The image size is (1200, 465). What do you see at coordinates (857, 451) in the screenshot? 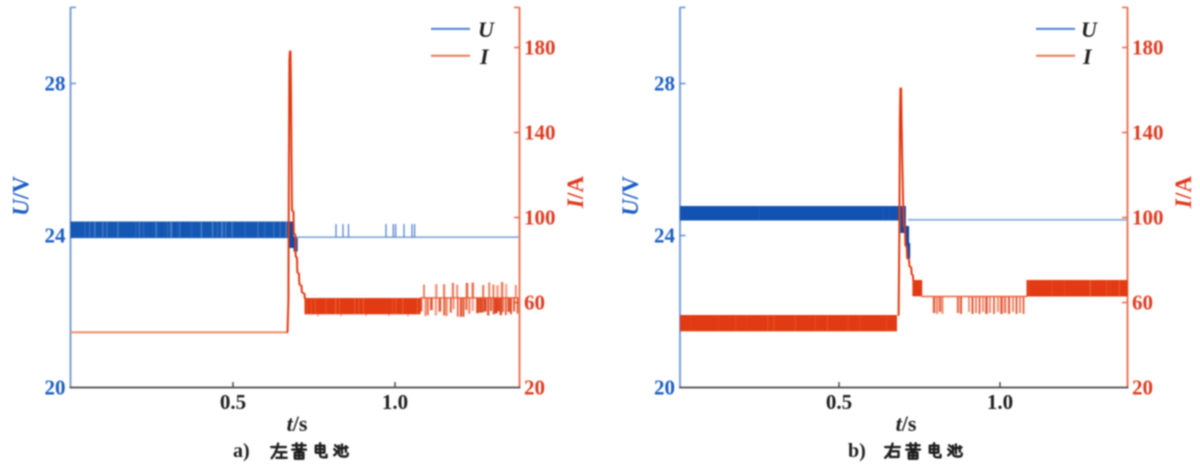
I see `svg-text: b)` at bounding box center [857, 451].